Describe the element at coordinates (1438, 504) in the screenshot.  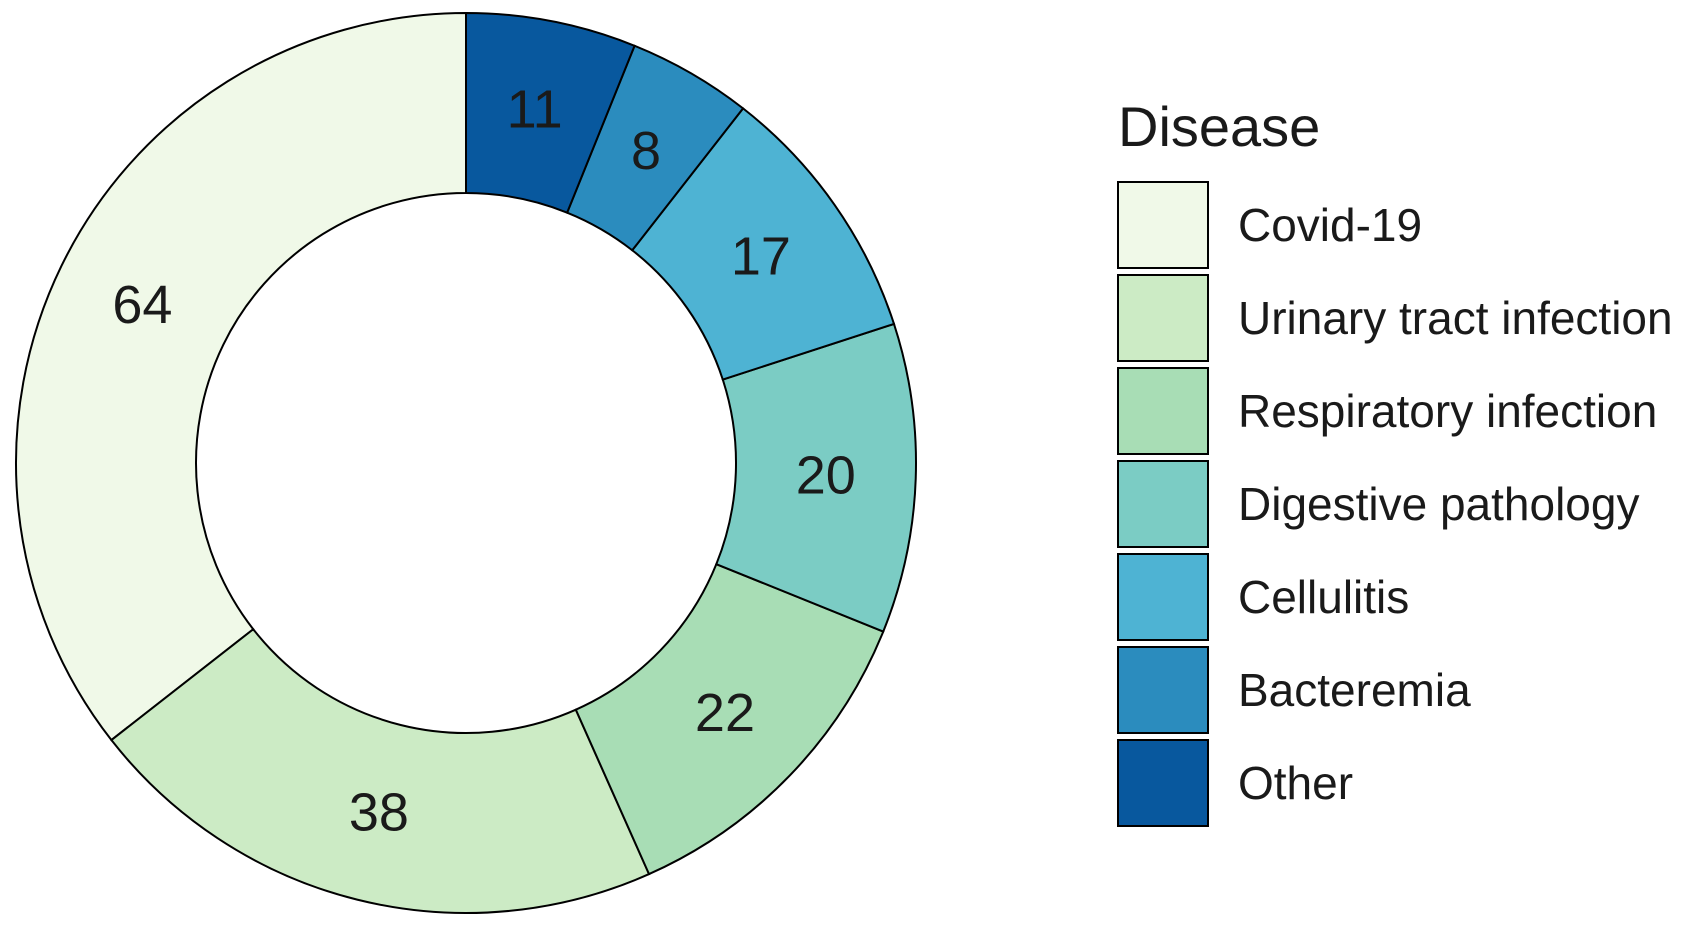
I see `legend-label: Digestive pathology` at that location.